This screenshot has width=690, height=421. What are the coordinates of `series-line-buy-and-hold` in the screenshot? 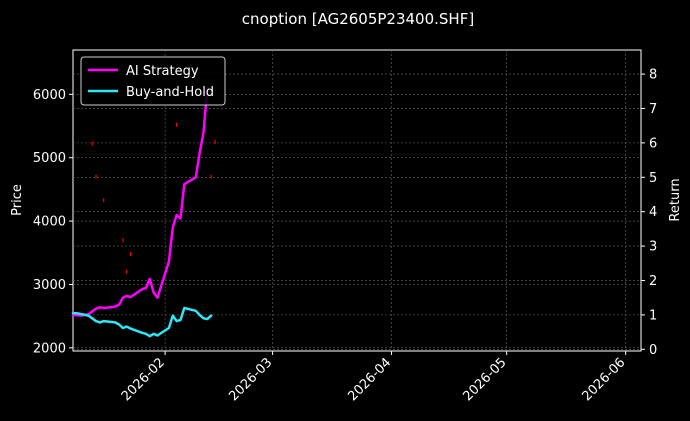 It's located at (142, 322).